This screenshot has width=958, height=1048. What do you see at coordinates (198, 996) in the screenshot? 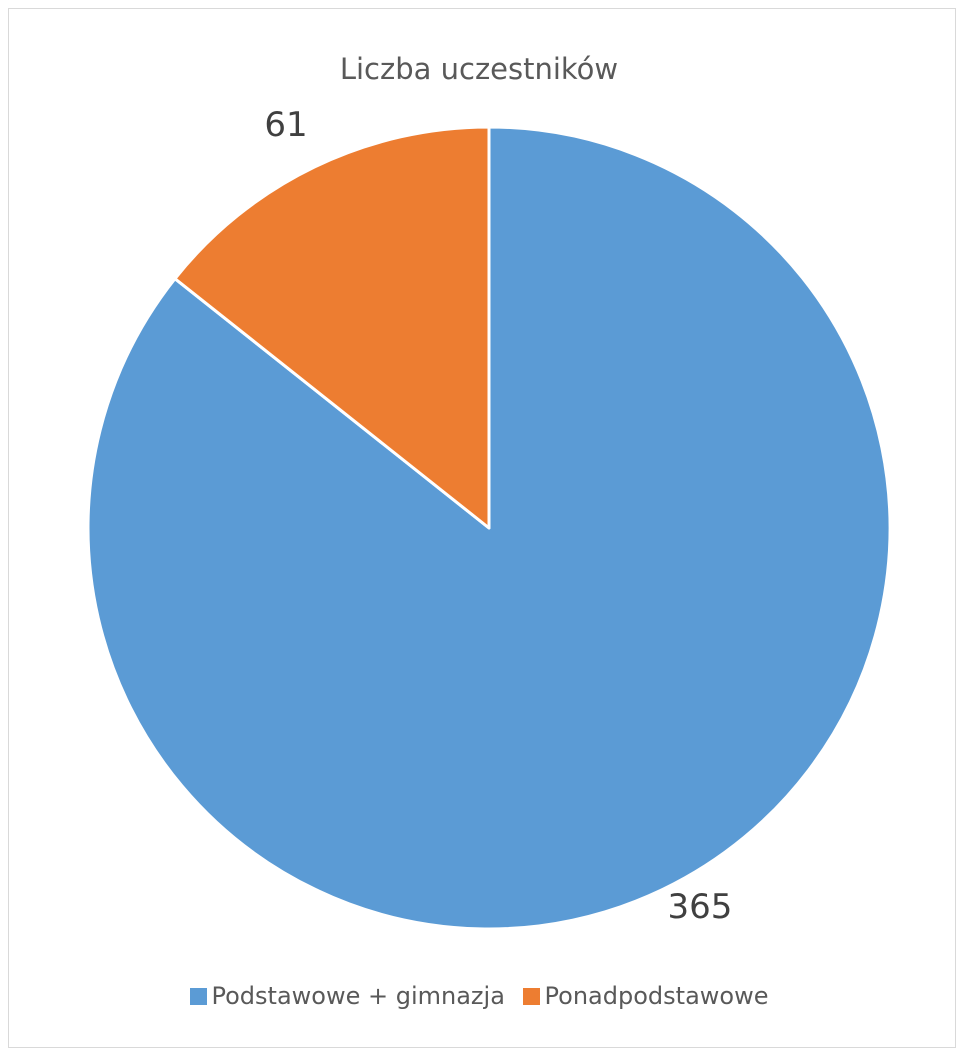
I see `legend-swatch-podstawowe` at bounding box center [198, 996].